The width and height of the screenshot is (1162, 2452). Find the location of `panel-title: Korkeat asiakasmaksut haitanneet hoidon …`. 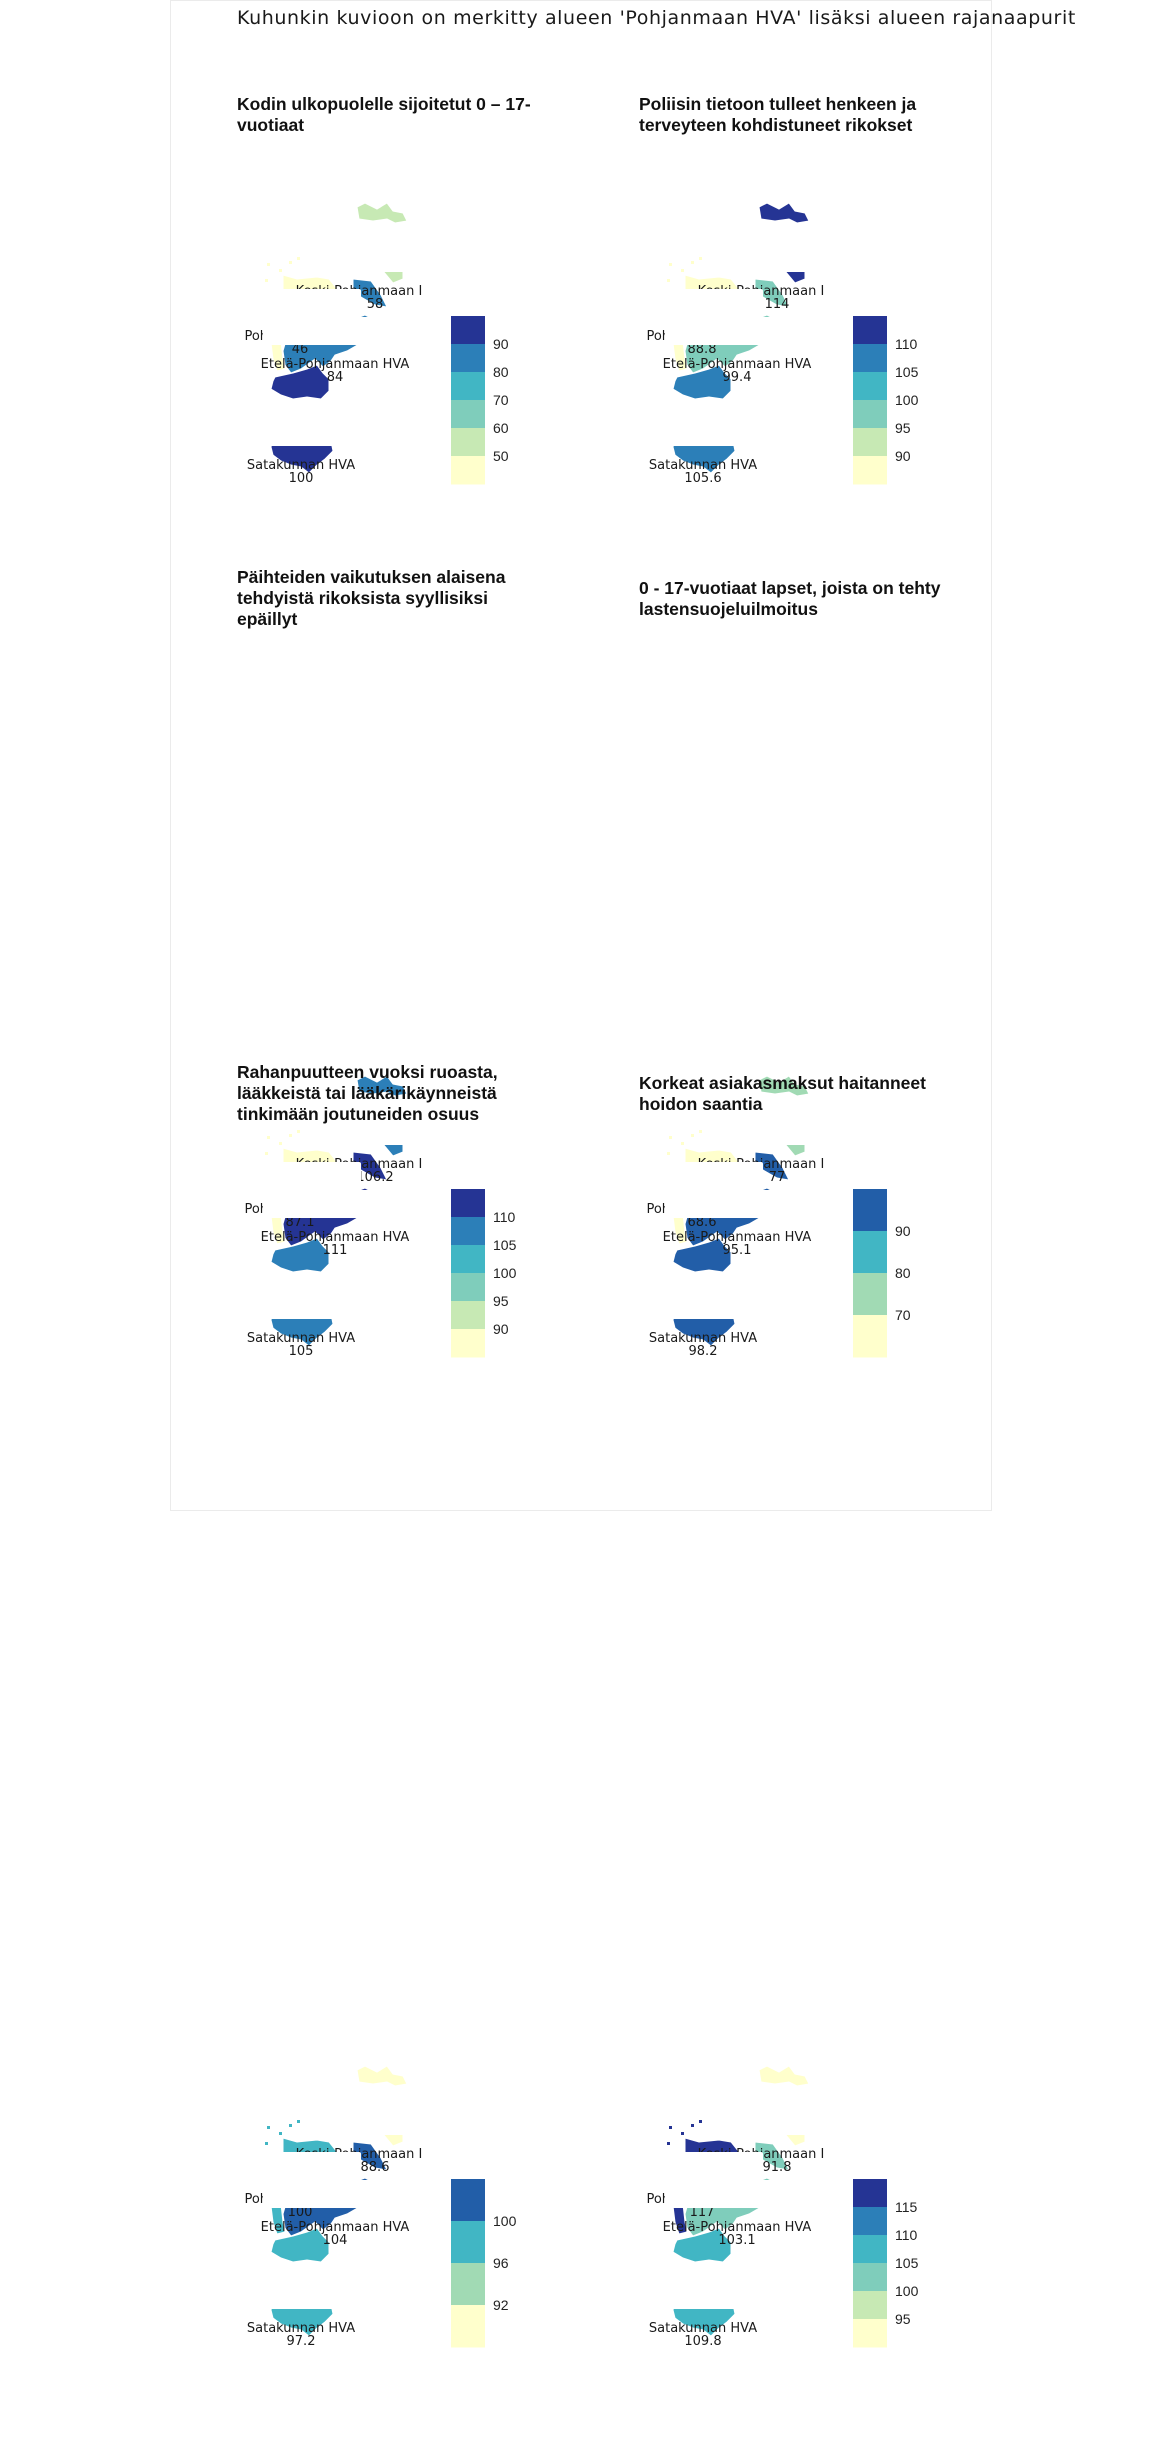

panel-title: Korkeat asiakasmaksut haitanneet hoidon … is located at coordinates (782, 1093).